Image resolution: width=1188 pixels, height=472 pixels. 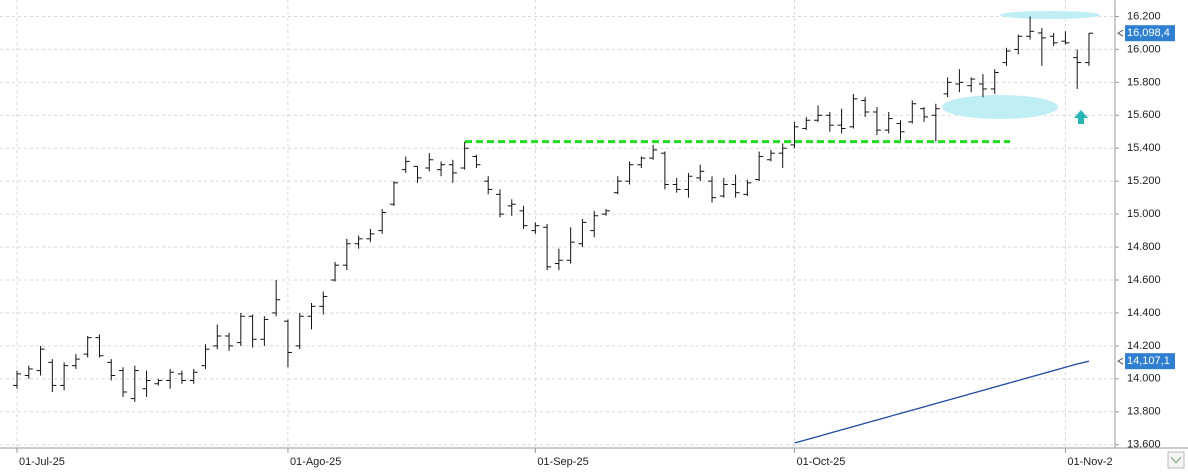 I want to click on x-tick-label: 01-Oct-25, so click(x=820, y=462).